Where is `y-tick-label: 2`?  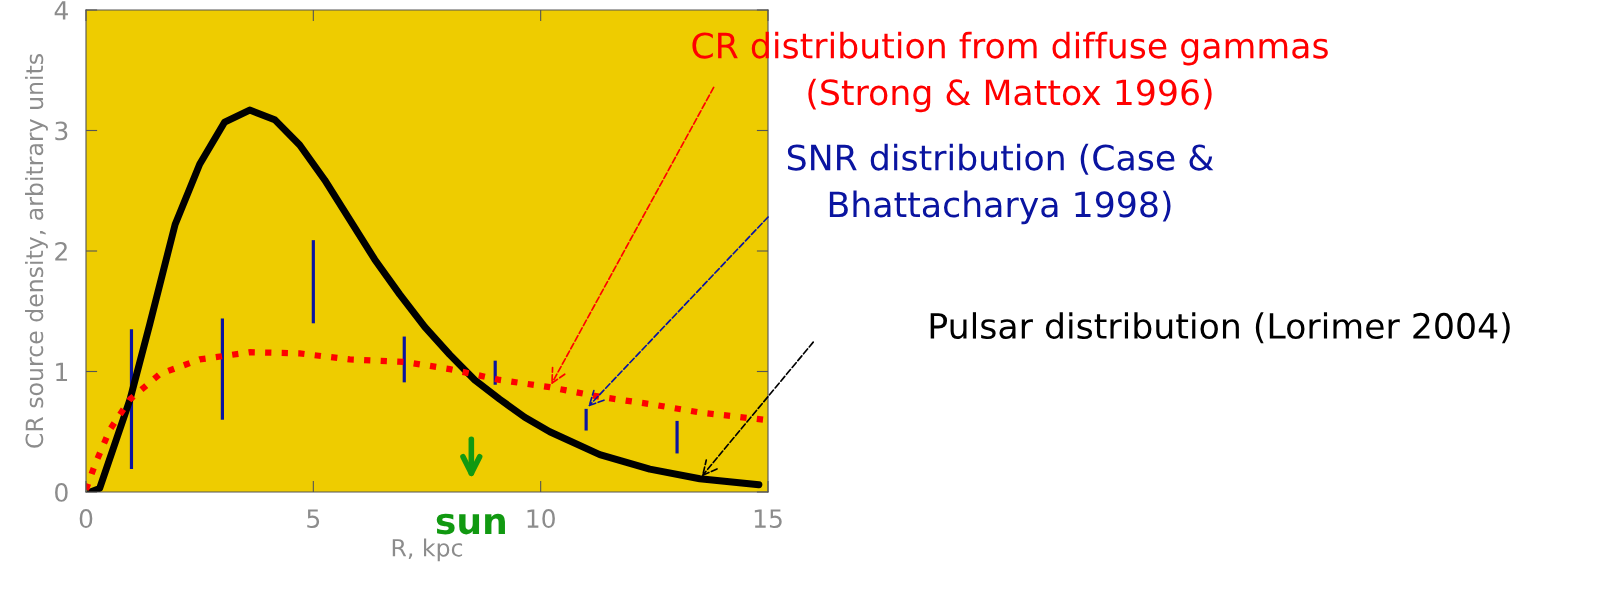 y-tick-label: 2 is located at coordinates (61, 251).